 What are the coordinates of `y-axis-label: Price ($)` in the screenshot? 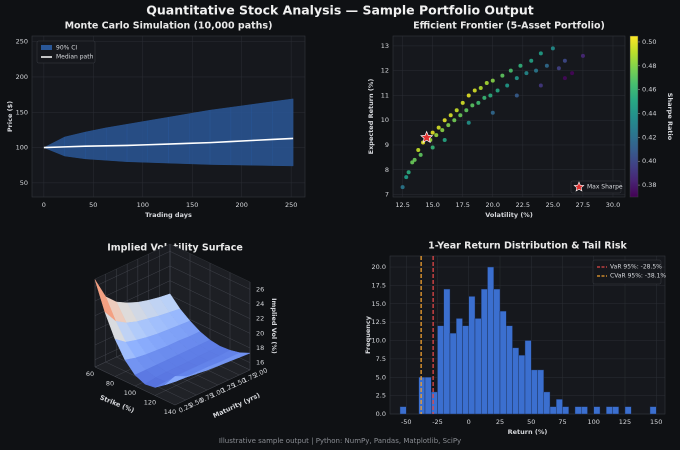 It's located at (10, 116).